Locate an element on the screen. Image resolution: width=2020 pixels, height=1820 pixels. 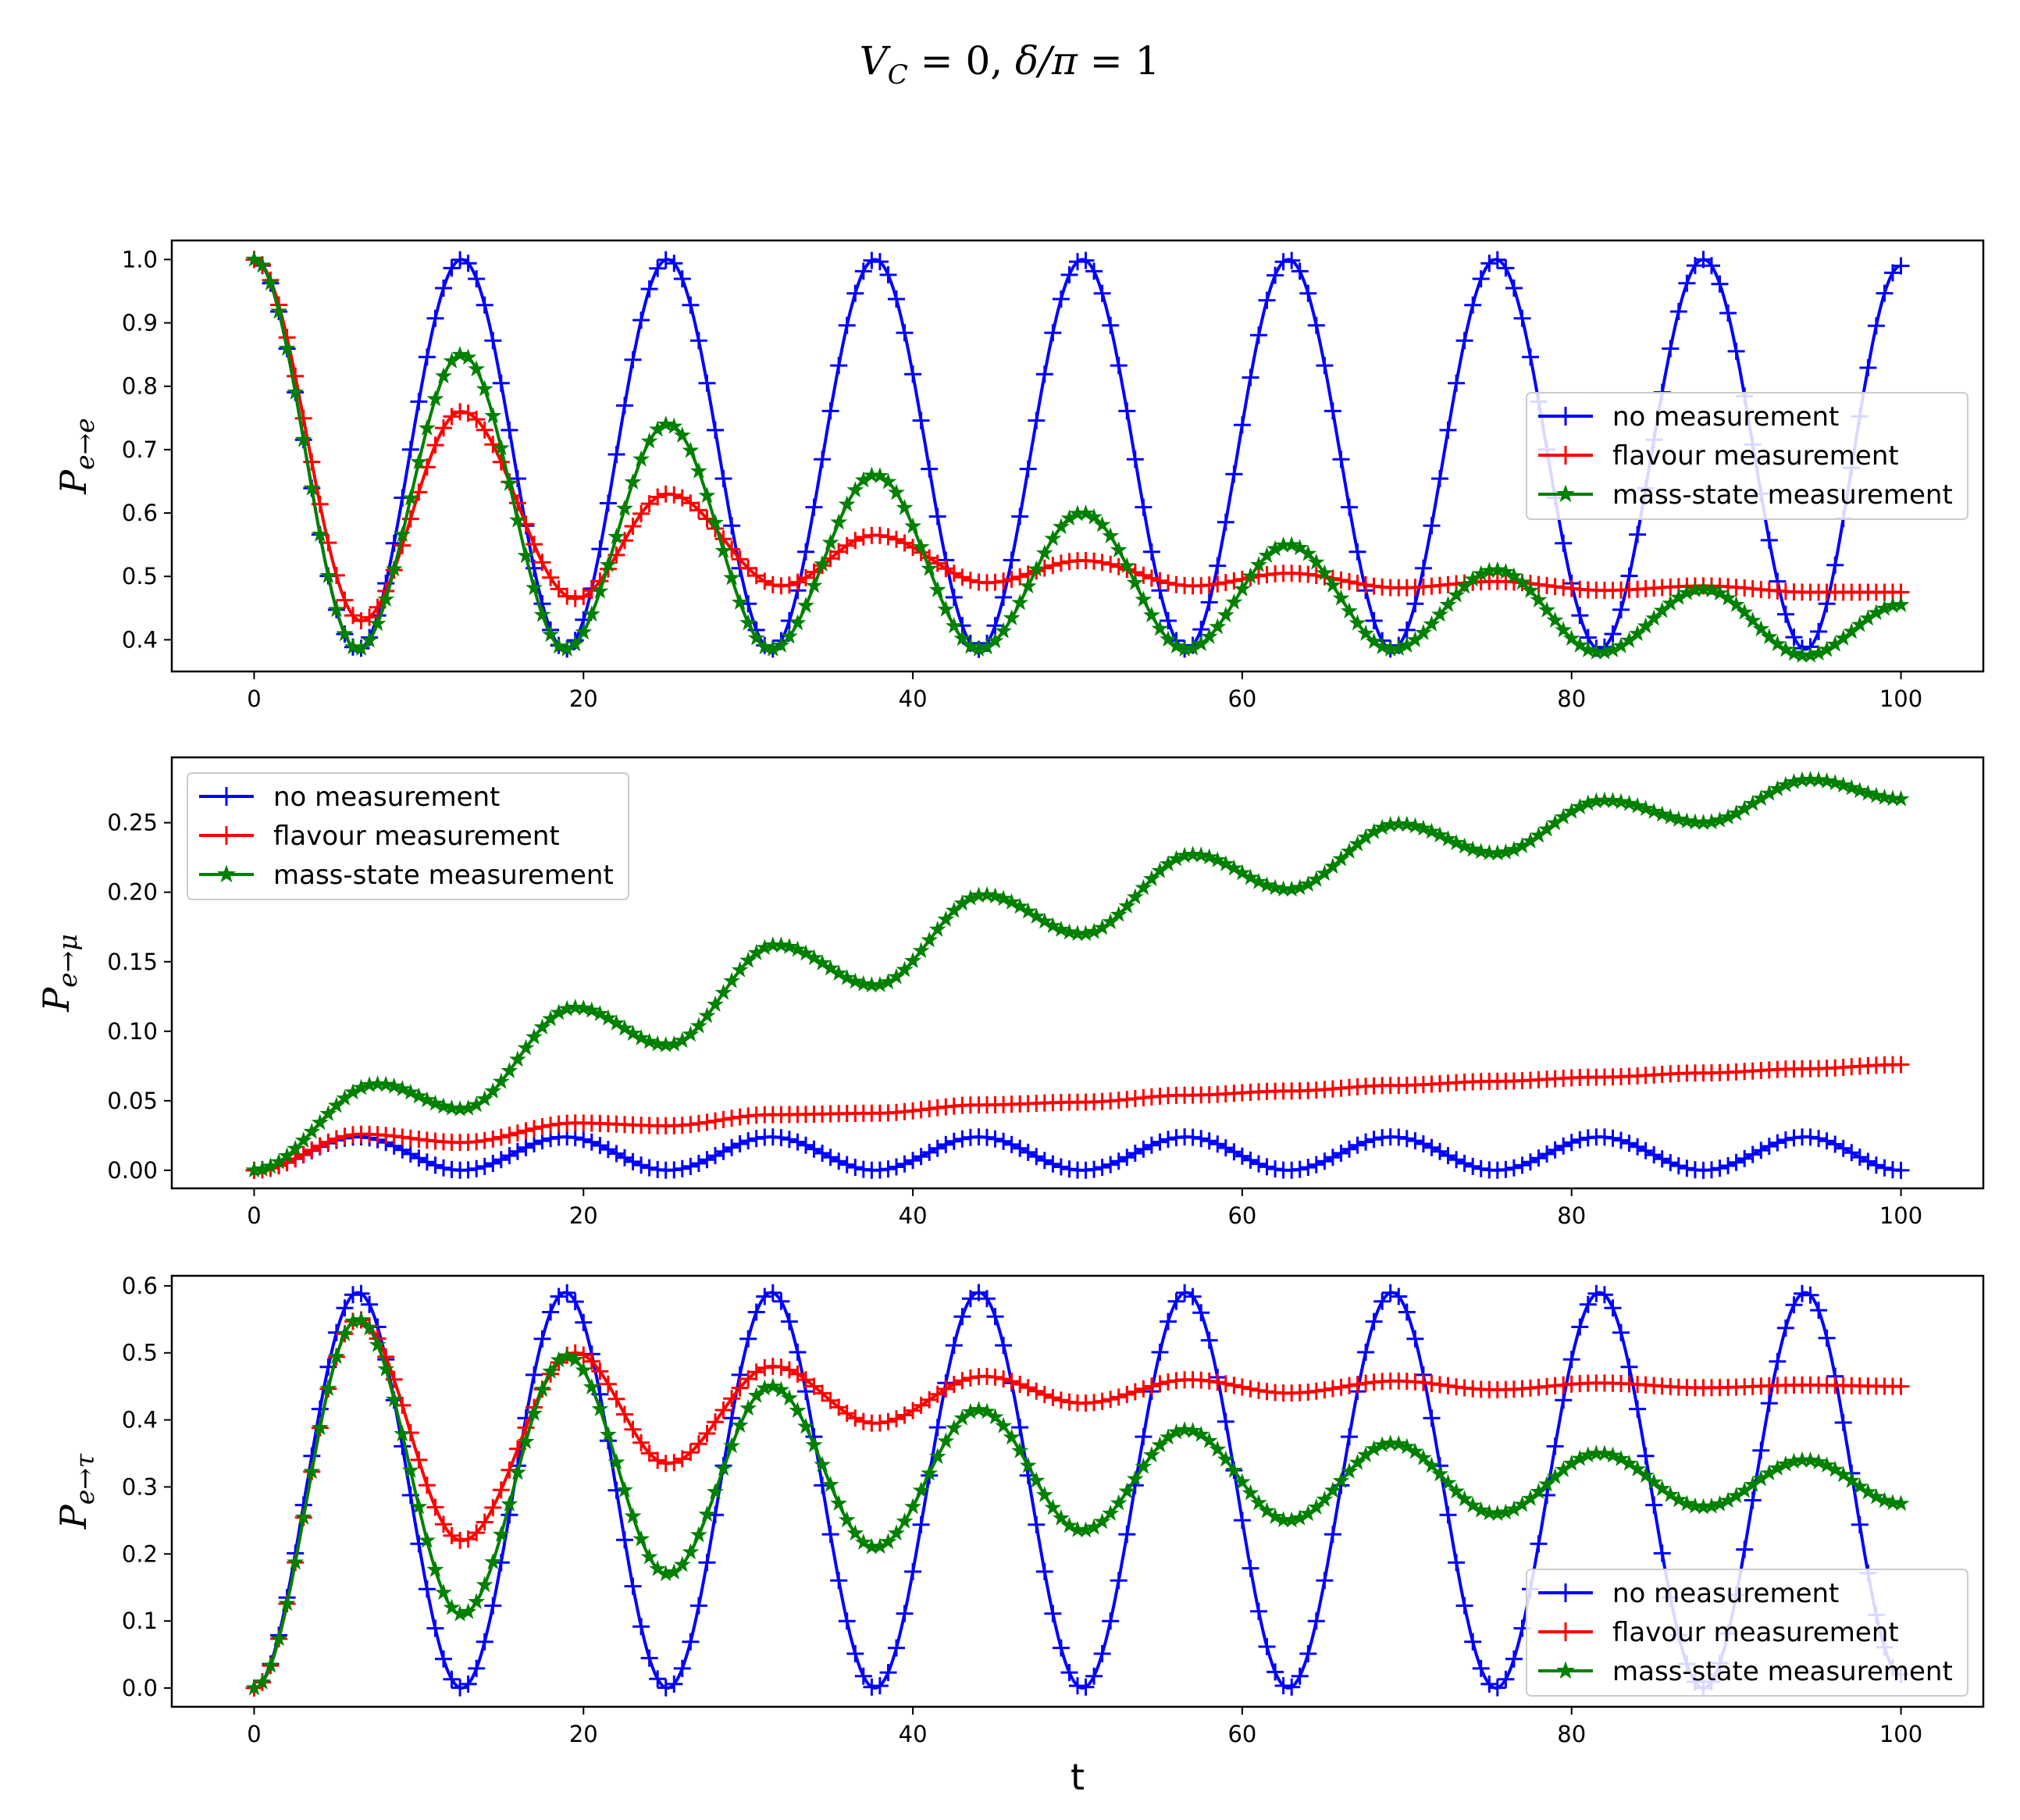
x-tick-label: 100 is located at coordinates (1901, 1215).